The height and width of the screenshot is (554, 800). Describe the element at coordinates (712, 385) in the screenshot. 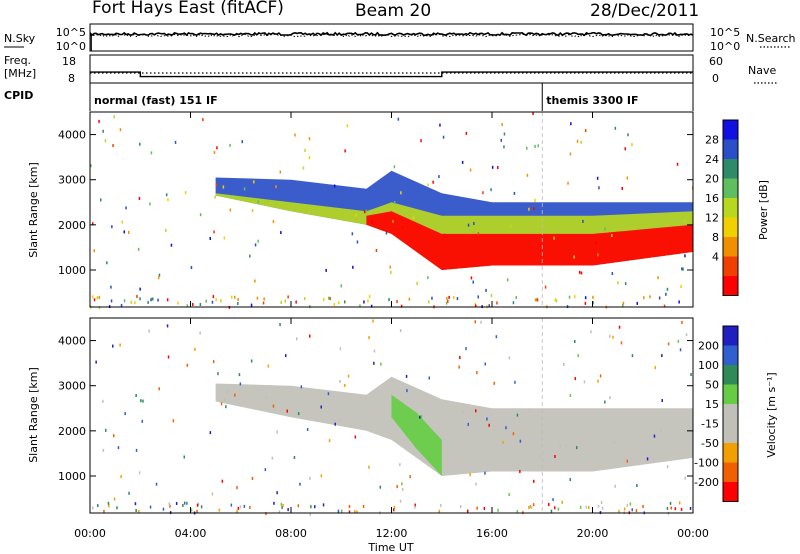

I see `velocity-colorbar-tick: 50` at that location.